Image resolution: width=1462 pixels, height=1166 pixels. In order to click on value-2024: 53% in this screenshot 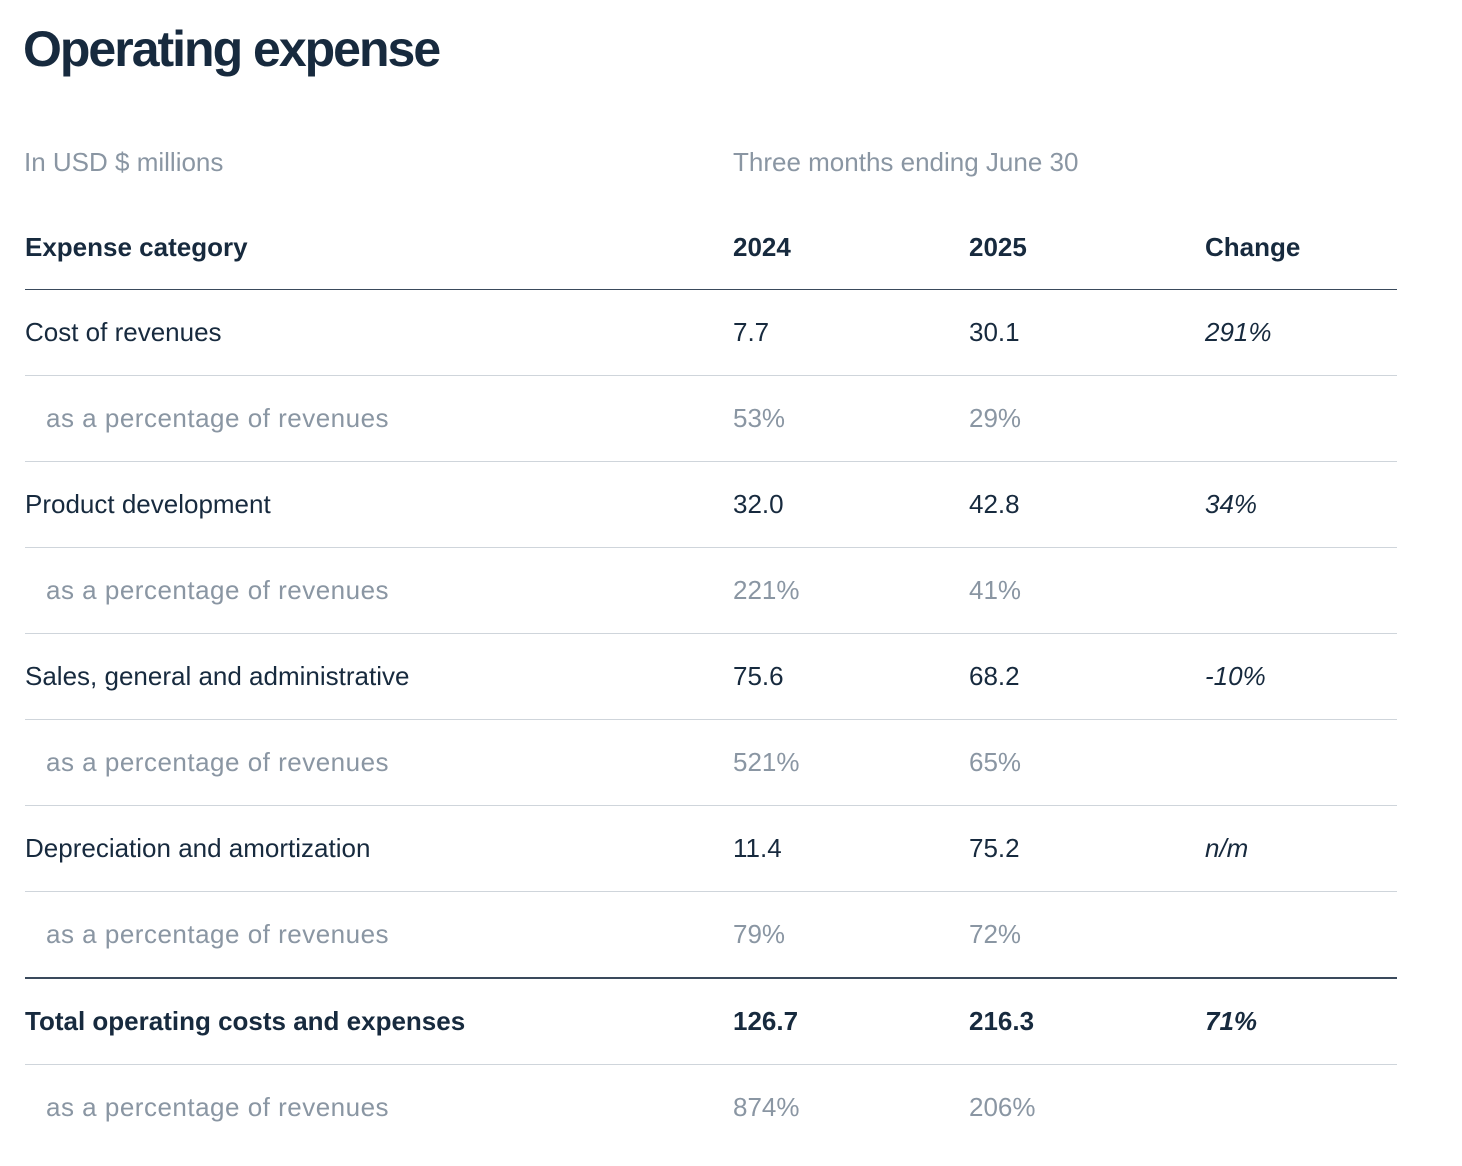, I will do `click(759, 418)`.